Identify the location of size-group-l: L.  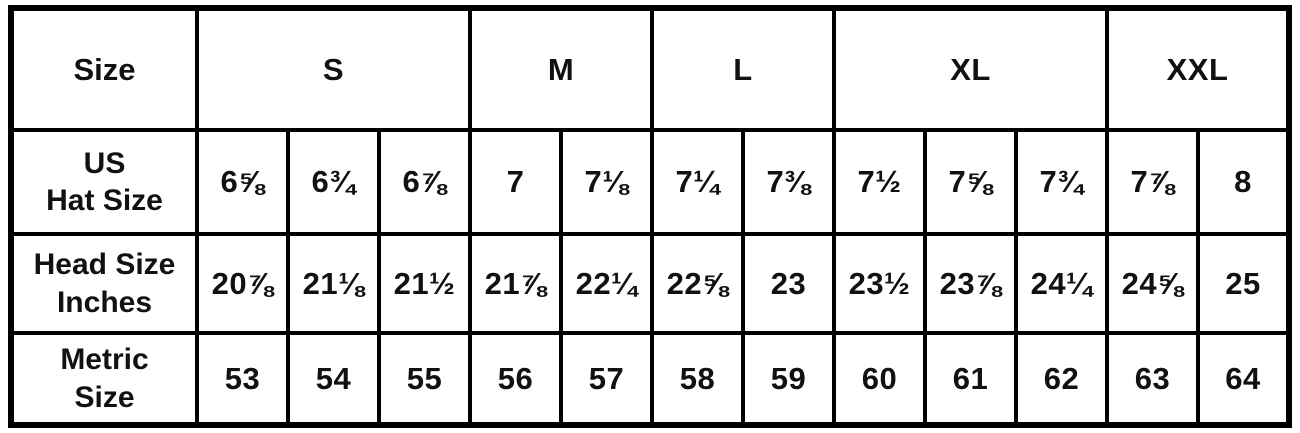
(743, 69).